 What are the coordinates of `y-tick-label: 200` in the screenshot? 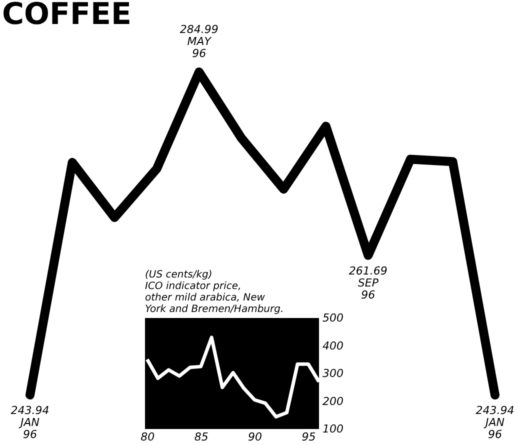 It's located at (333, 401).